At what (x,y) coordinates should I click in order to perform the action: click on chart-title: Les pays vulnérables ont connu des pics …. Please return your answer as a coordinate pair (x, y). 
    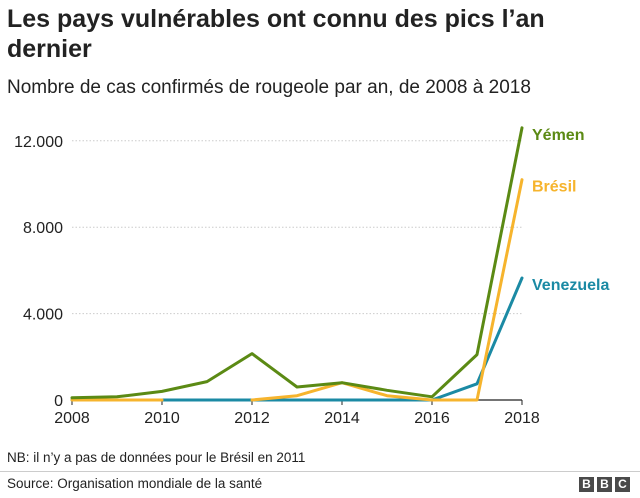
    Looking at the image, I should click on (276, 34).